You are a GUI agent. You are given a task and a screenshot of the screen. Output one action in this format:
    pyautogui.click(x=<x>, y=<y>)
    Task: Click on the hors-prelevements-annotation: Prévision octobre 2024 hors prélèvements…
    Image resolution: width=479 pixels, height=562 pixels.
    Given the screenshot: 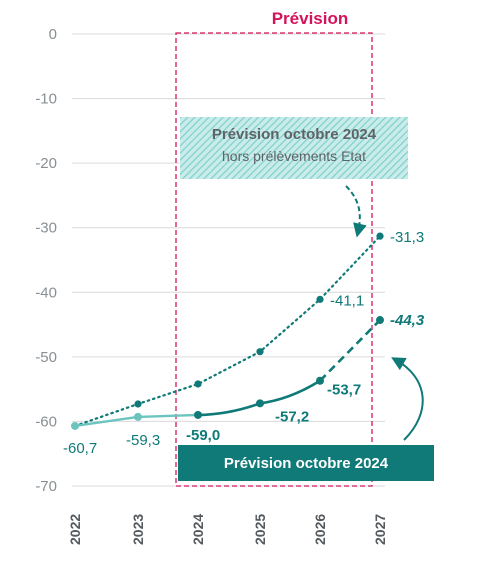 What is the action you would take?
    pyautogui.click(x=294, y=177)
    